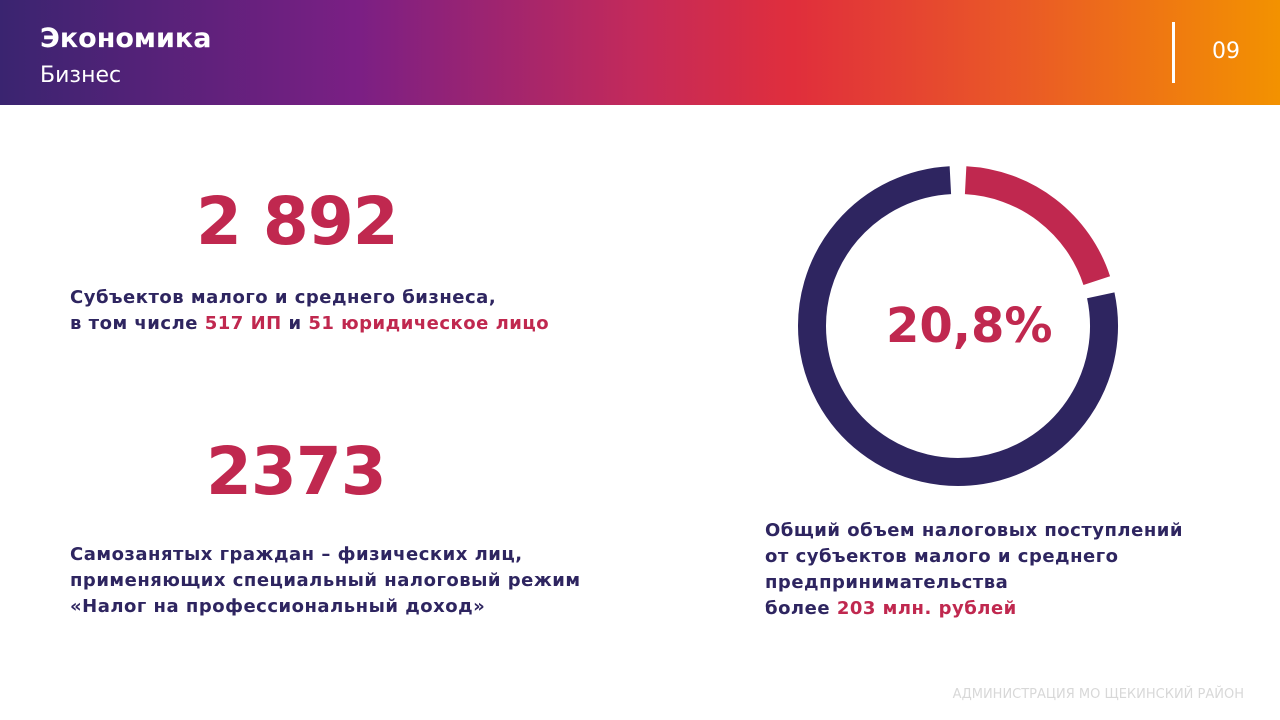 The height and width of the screenshot is (720, 1280). Describe the element at coordinates (429, 323) in the screenshot. I see `smb-legal-count: 51 юридическое лицо` at that location.